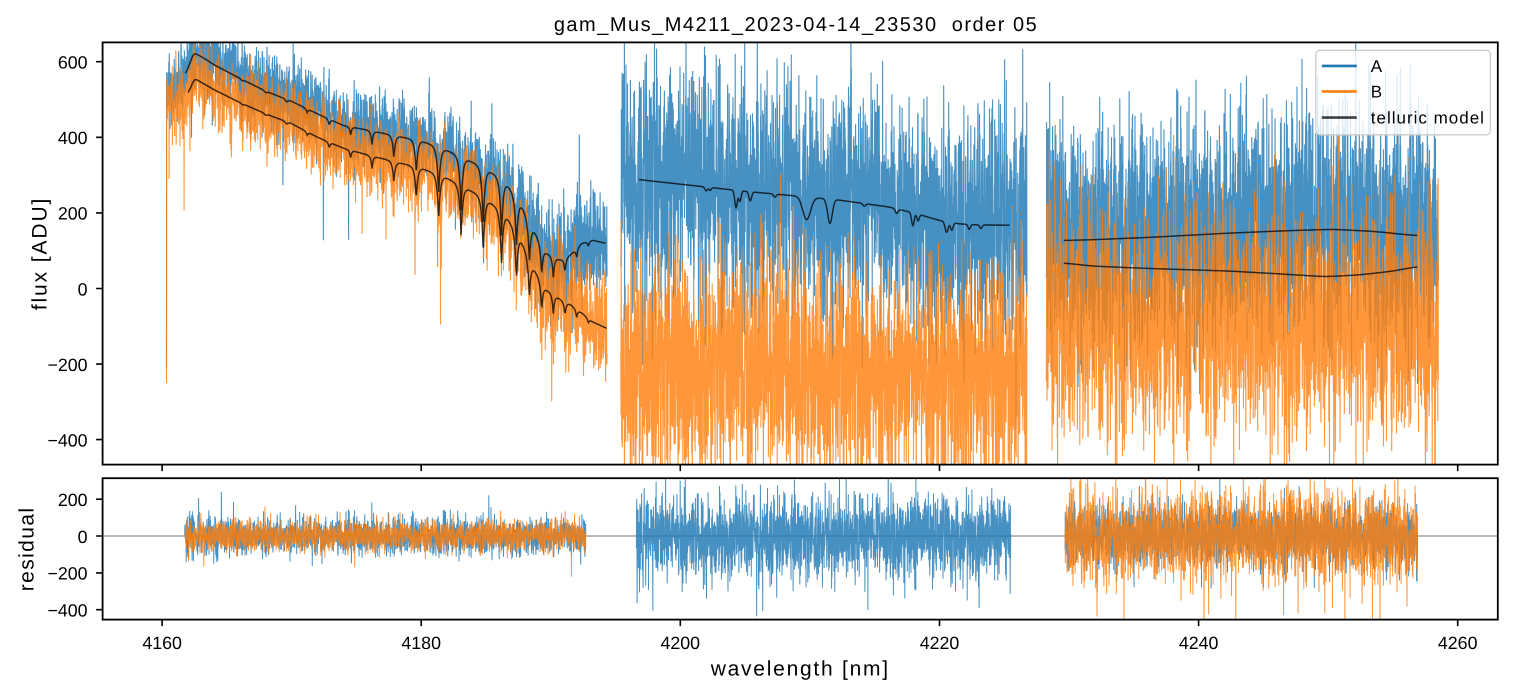 This screenshot has height=696, width=1513. Describe the element at coordinates (1458, 643) in the screenshot. I see `svg-text: 4260` at that location.